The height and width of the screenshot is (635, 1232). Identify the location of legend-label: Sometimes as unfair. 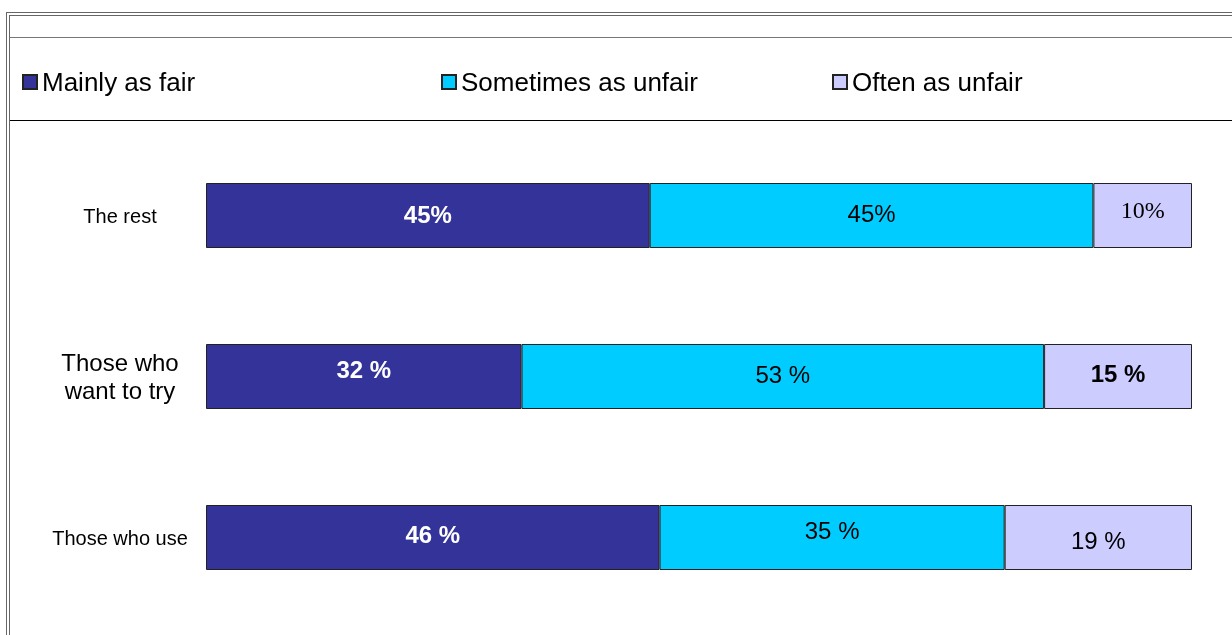
(580, 82).